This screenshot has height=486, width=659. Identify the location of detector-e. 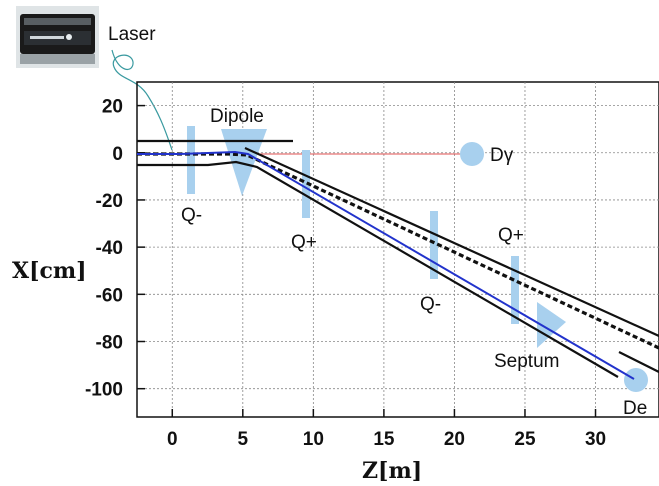
(636, 380).